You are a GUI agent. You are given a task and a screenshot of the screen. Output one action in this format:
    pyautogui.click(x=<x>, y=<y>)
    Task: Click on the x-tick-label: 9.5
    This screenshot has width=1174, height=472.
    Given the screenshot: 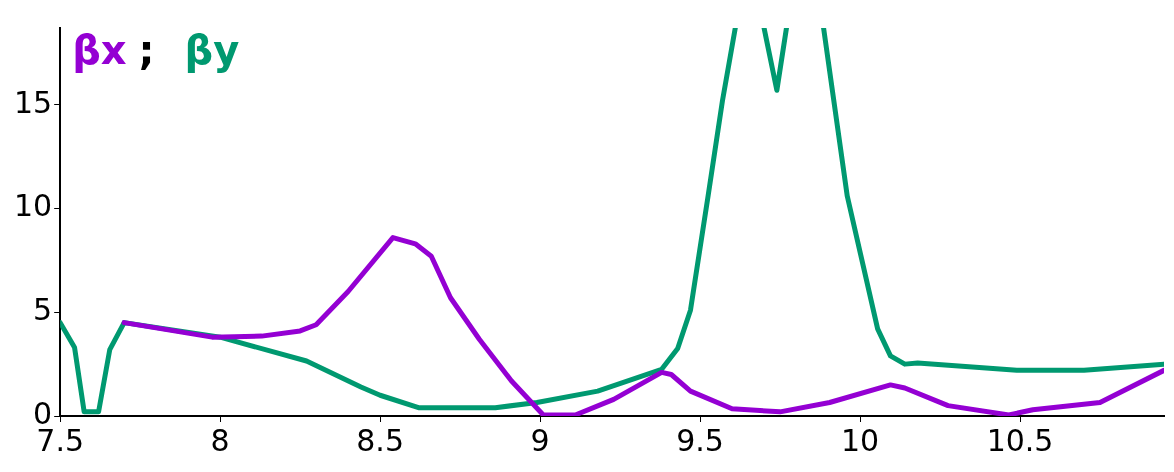 What is the action you would take?
    pyautogui.click(x=700, y=440)
    